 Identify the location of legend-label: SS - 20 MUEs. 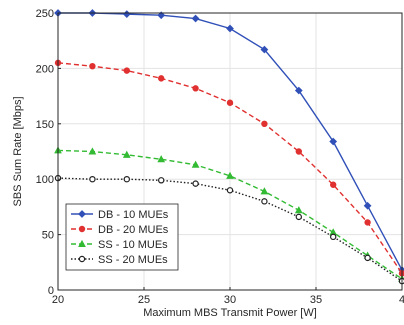
(133, 260).